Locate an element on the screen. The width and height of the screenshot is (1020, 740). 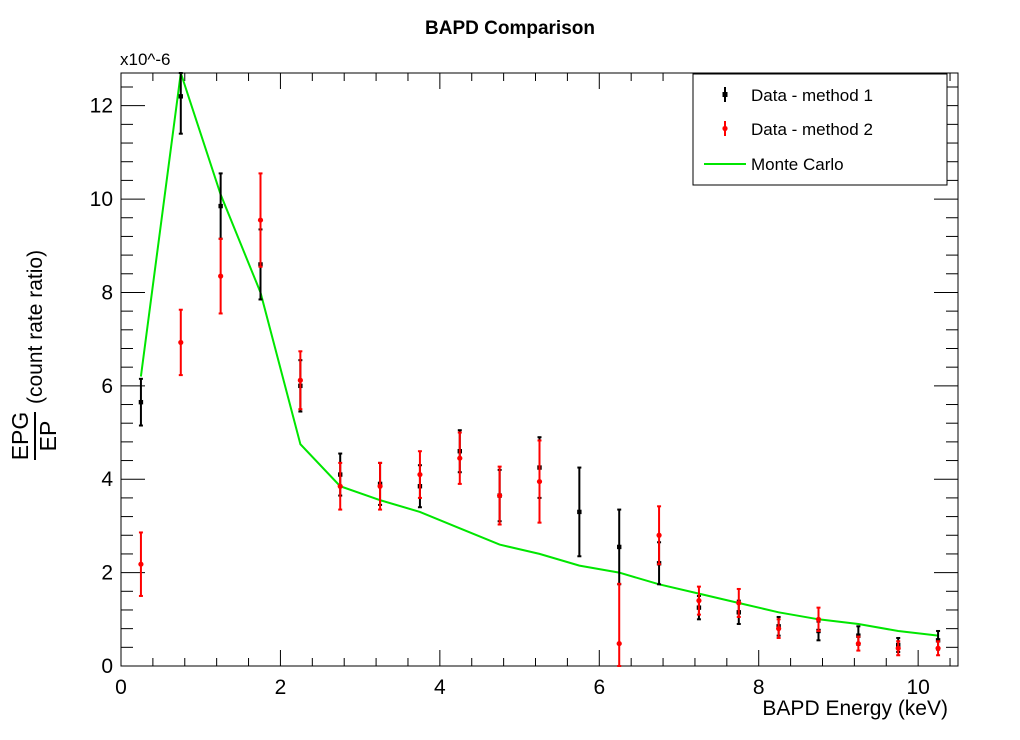
y-exponent-label: x10^-6 is located at coordinates (145, 59).